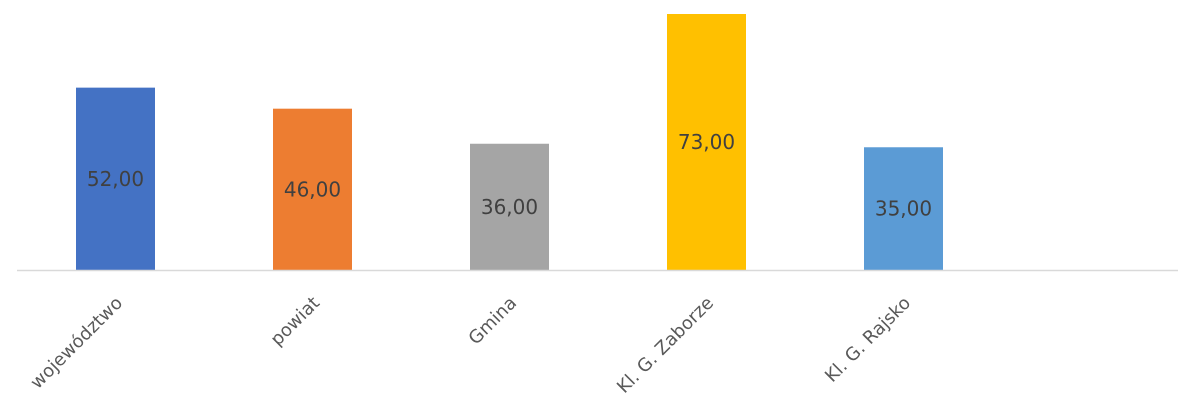 The height and width of the screenshot is (404, 1178). What do you see at coordinates (295, 321) in the screenshot?
I see `x-tick-label-1: powiat` at bounding box center [295, 321].